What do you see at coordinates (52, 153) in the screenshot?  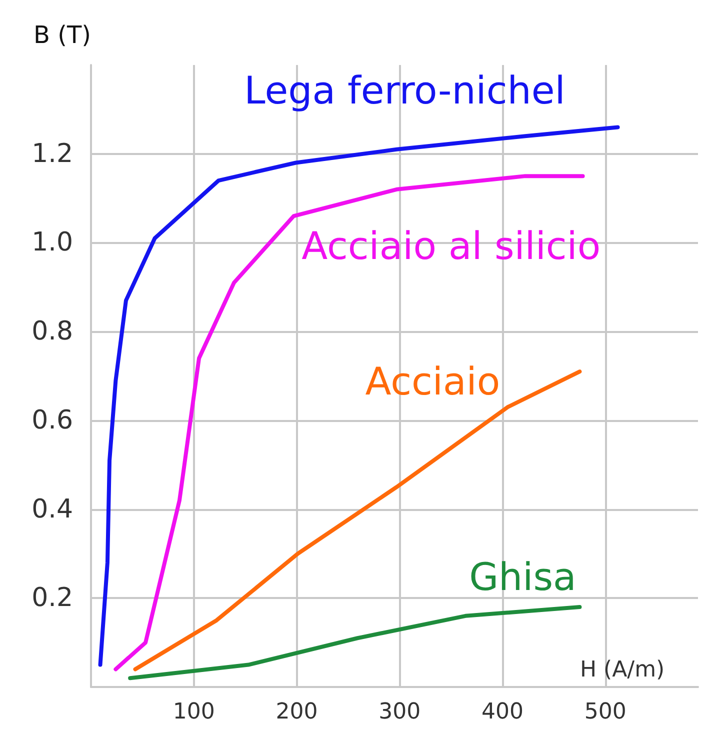 I see `y-tick-label: 1.2` at bounding box center [52, 153].